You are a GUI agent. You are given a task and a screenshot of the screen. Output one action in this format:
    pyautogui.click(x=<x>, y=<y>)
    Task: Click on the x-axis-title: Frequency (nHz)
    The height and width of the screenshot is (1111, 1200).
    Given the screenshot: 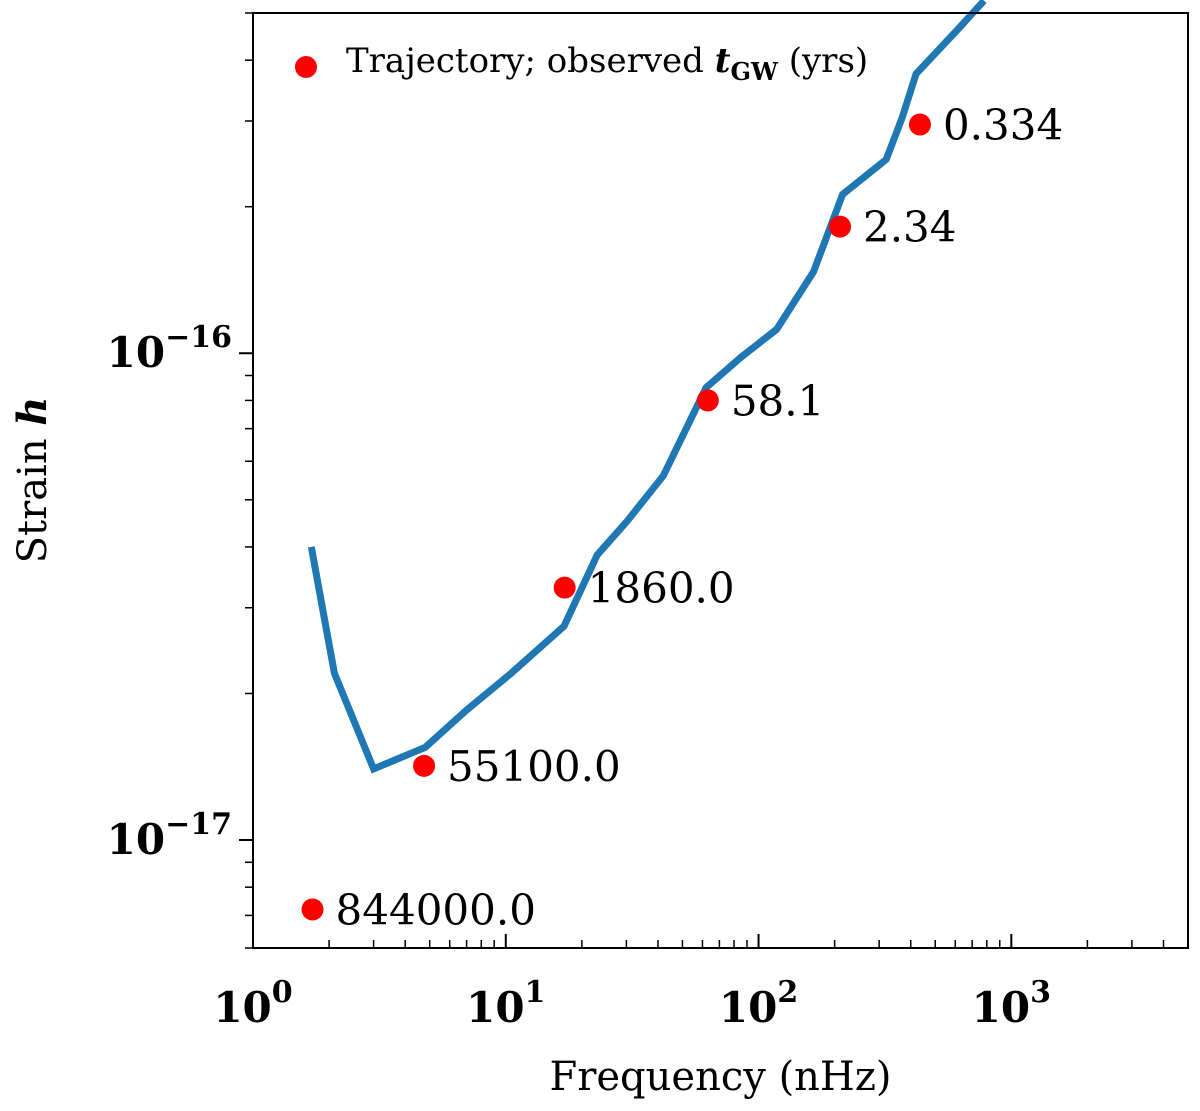 What is the action you would take?
    pyautogui.click(x=721, y=1077)
    